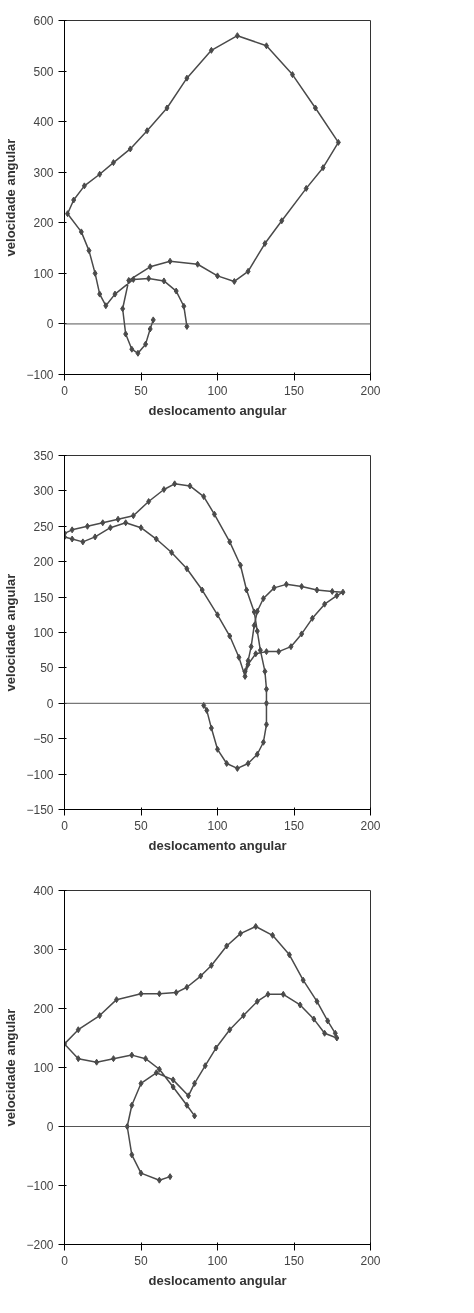 Image resolution: width=474 pixels, height=1313 pixels. What do you see at coordinates (43, 122) in the screenshot?
I see `y-tick-label: 400` at bounding box center [43, 122].